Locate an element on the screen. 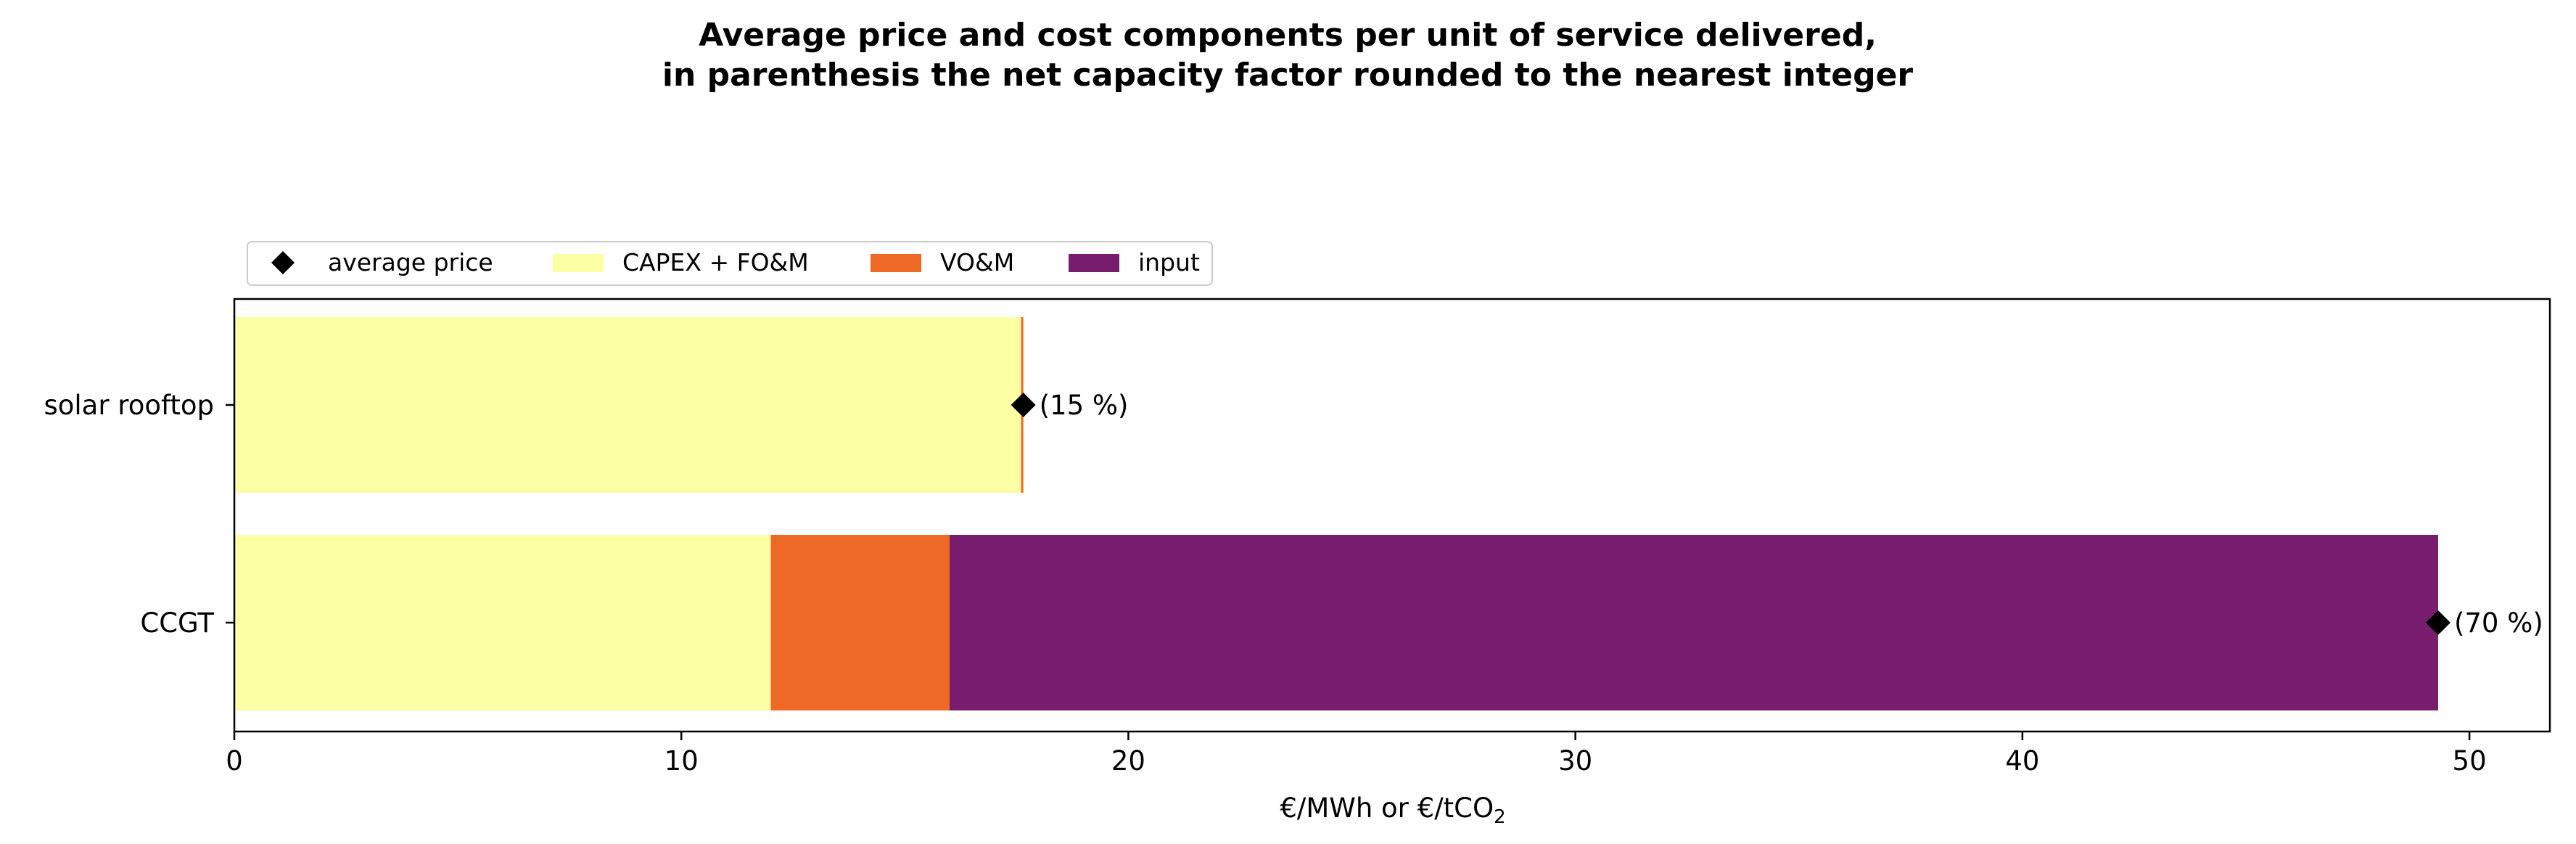  y-axis: solar rooftop CCGT is located at coordinates (139, 514).